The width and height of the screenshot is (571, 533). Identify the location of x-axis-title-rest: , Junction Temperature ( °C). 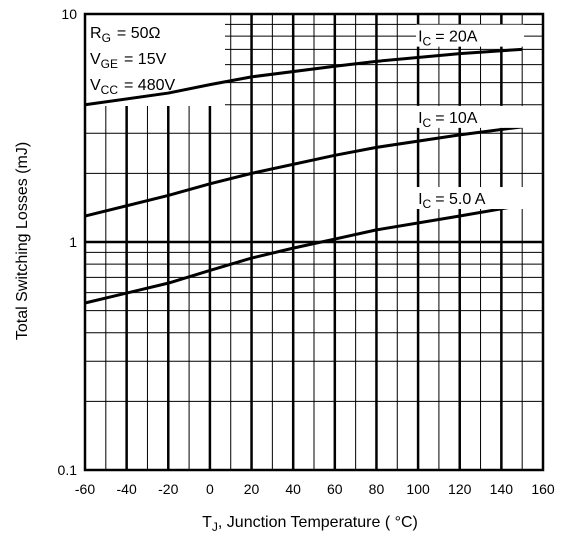
(318, 522).